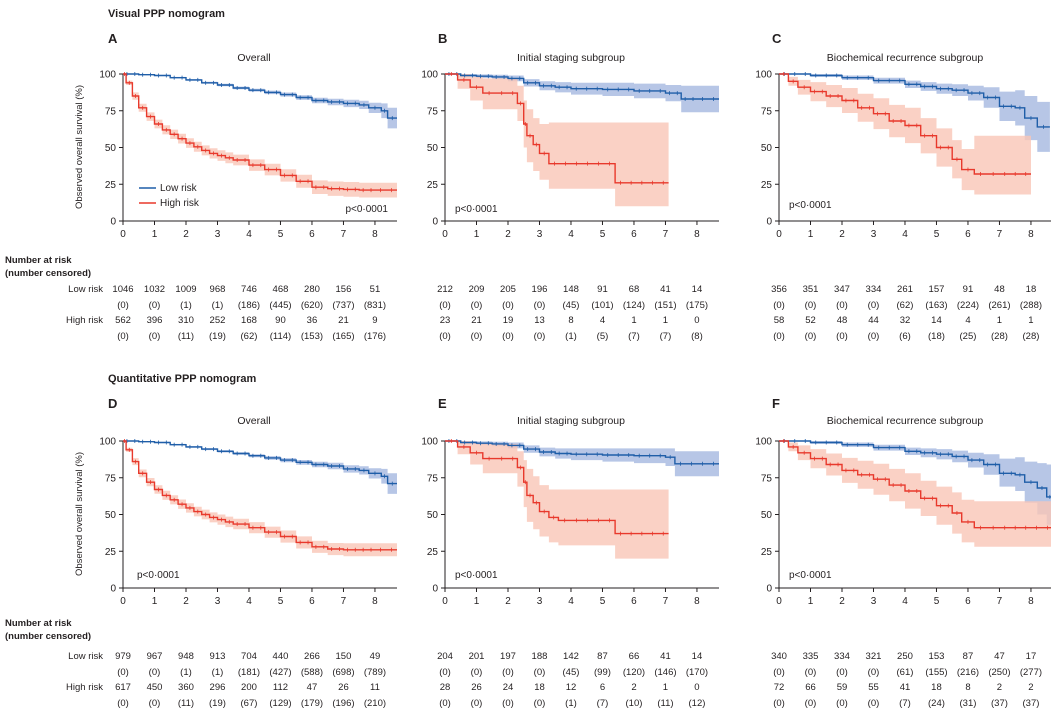 This screenshot has height=720, width=1051. What do you see at coordinates (811, 672) in the screenshot?
I see `risk-cell-f-low-censored-1: (0)` at bounding box center [811, 672].